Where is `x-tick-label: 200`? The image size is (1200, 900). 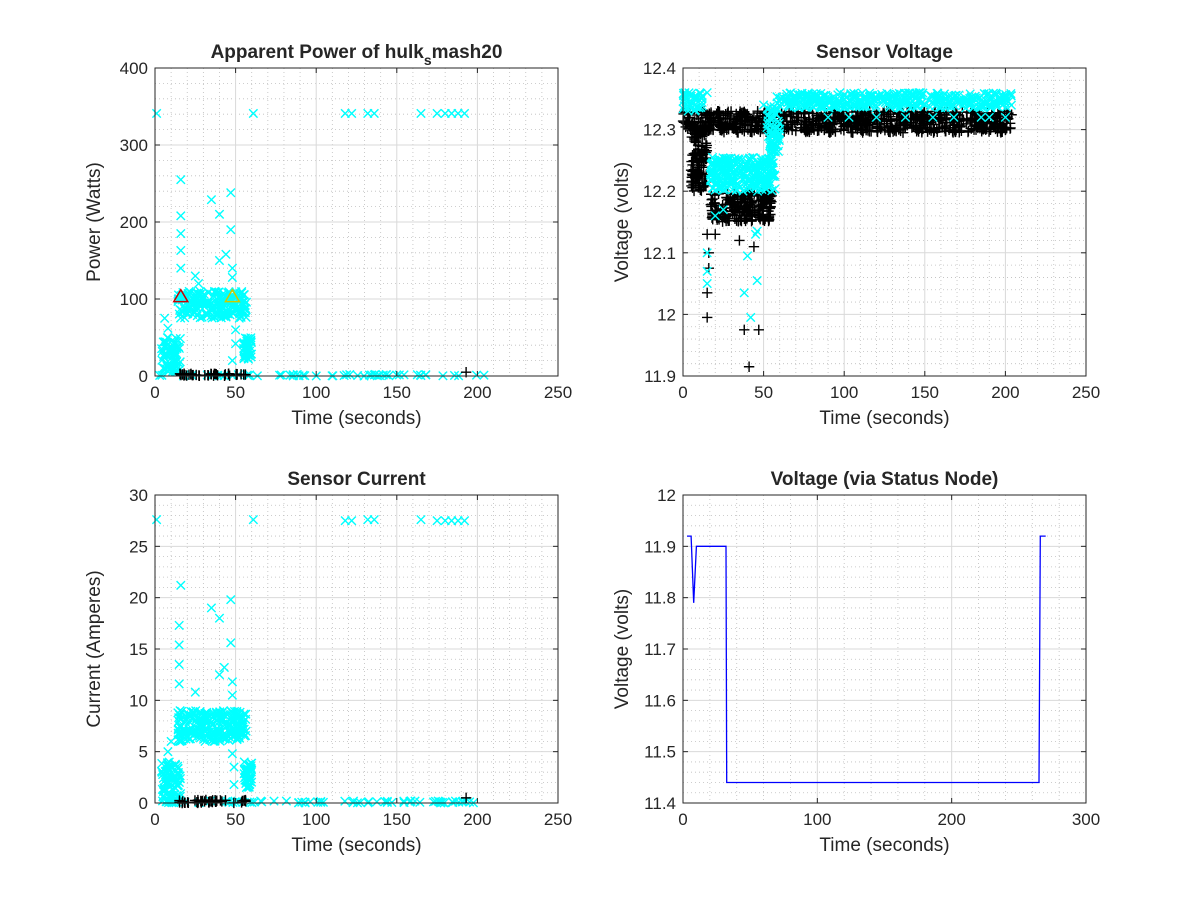
x-tick-label: 200 is located at coordinates (1005, 392).